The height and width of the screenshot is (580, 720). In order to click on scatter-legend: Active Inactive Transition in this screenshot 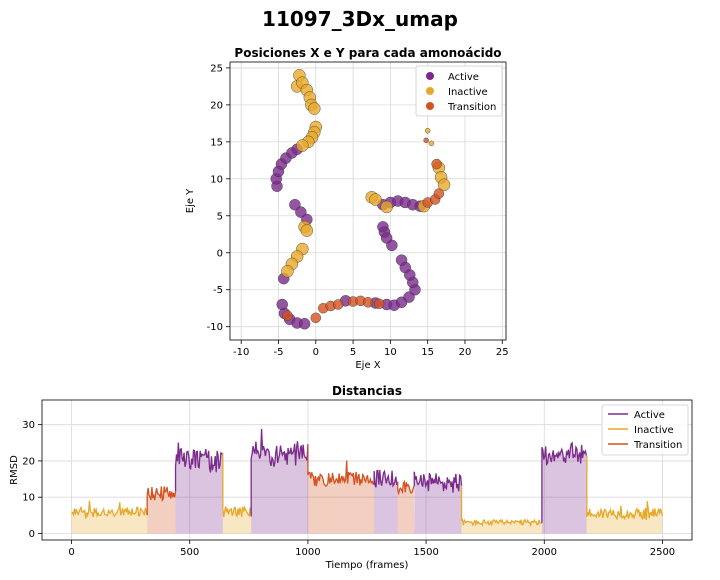, I will do `click(459, 91)`.